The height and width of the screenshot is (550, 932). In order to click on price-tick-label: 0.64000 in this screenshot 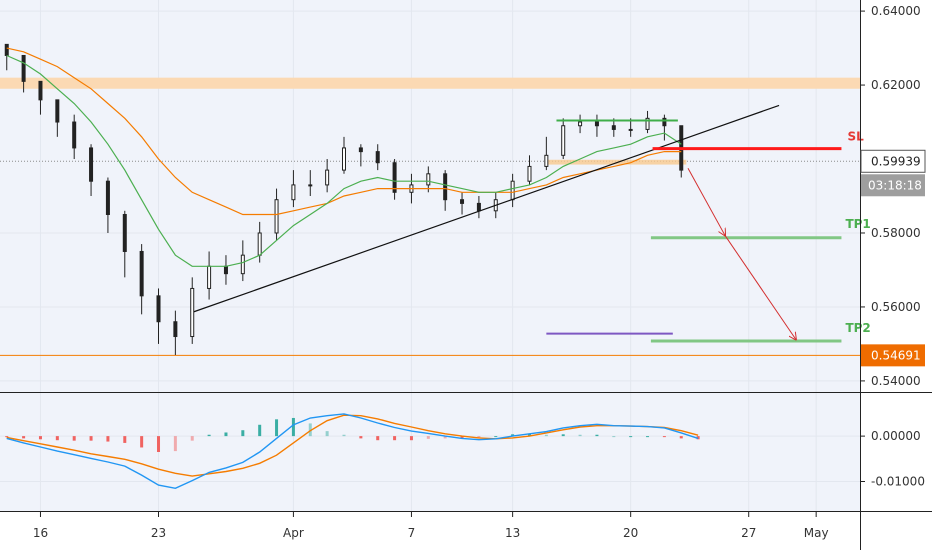, I will do `click(896, 11)`.